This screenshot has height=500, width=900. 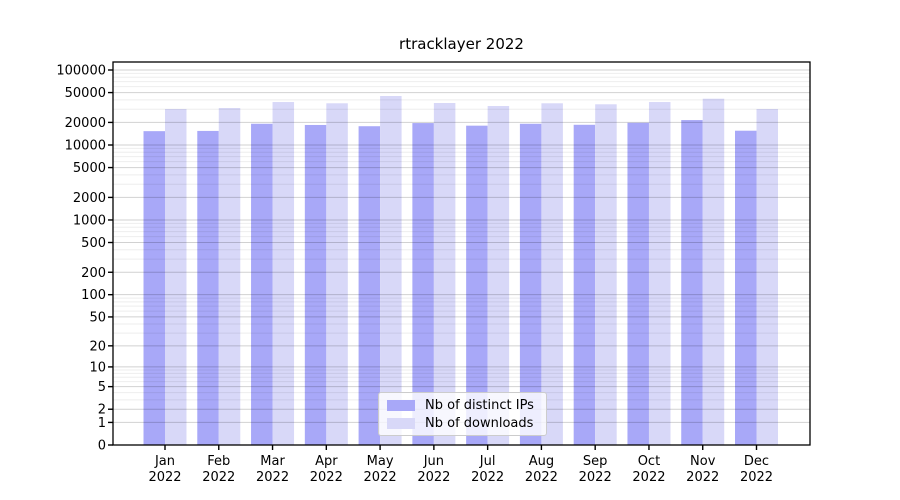 I want to click on bar-downloads-apr-2022, so click(x=337, y=274).